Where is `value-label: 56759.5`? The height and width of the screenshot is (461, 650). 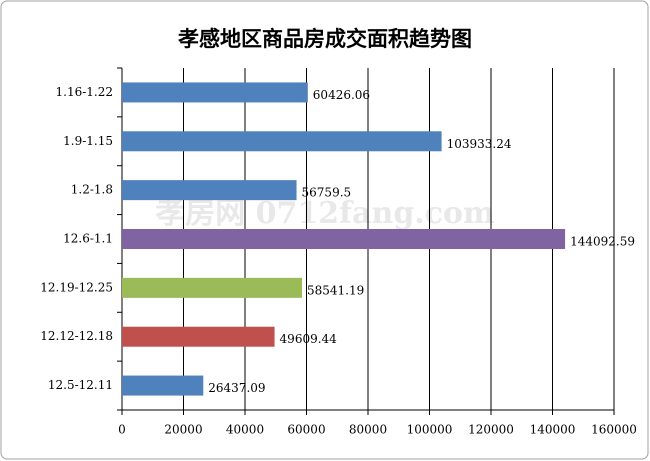
value-label: 56759.5 is located at coordinates (327, 193).